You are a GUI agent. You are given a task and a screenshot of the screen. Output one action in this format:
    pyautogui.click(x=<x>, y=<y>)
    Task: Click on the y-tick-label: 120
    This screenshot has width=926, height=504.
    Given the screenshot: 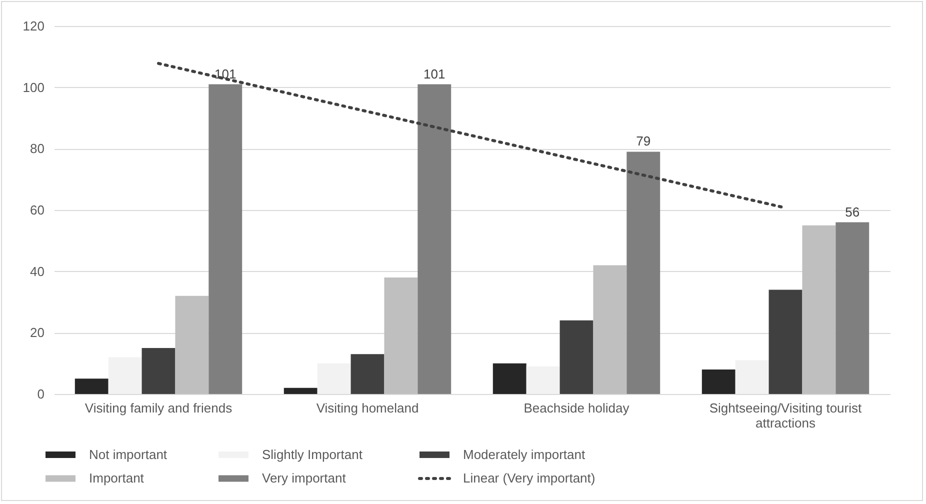 What is the action you would take?
    pyautogui.click(x=33, y=26)
    